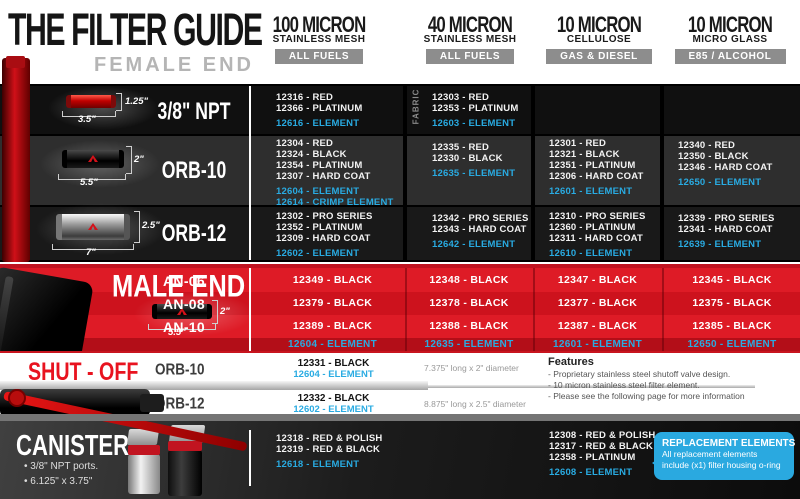 The width and height of the screenshot is (800, 499). Describe the element at coordinates (597, 280) in the screenshot. I see `part-number: 12347 - BLACK` at that location.